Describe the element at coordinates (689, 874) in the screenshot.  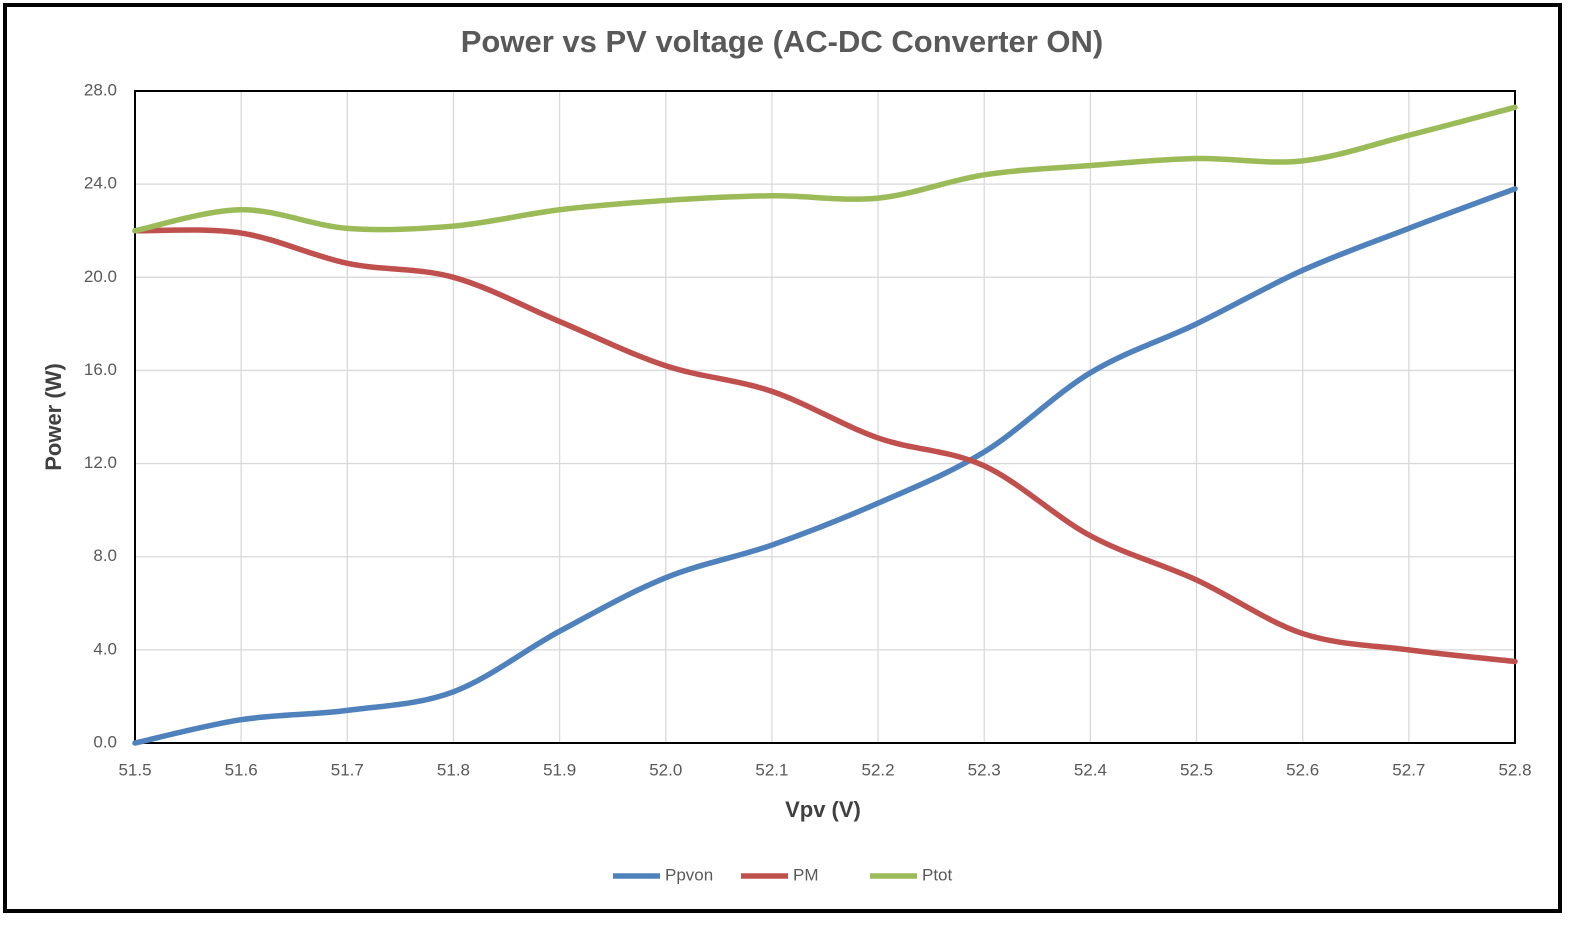
I see `legend-label: Ppvon` at that location.